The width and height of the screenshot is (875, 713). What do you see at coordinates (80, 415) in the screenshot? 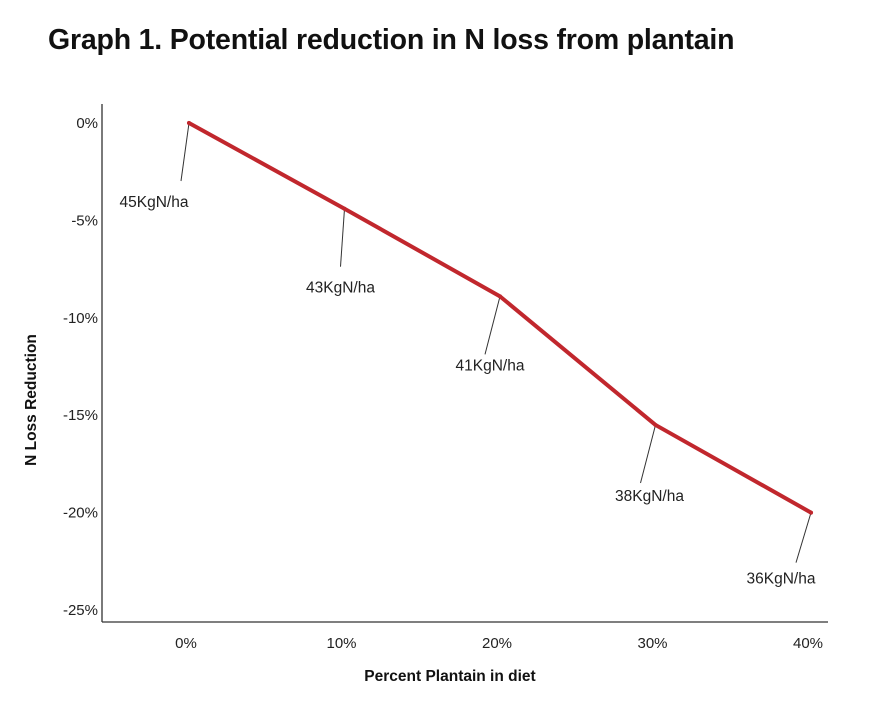
I see `y-tick-label: -15%` at bounding box center [80, 415].